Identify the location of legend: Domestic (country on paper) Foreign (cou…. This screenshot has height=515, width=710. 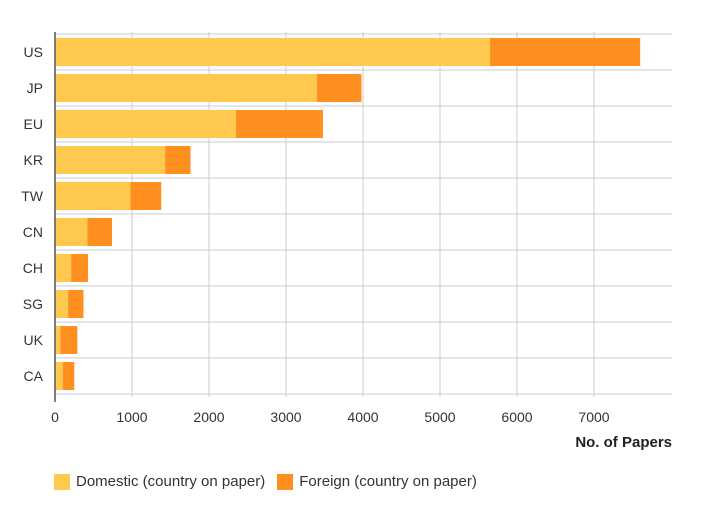
(271, 481).